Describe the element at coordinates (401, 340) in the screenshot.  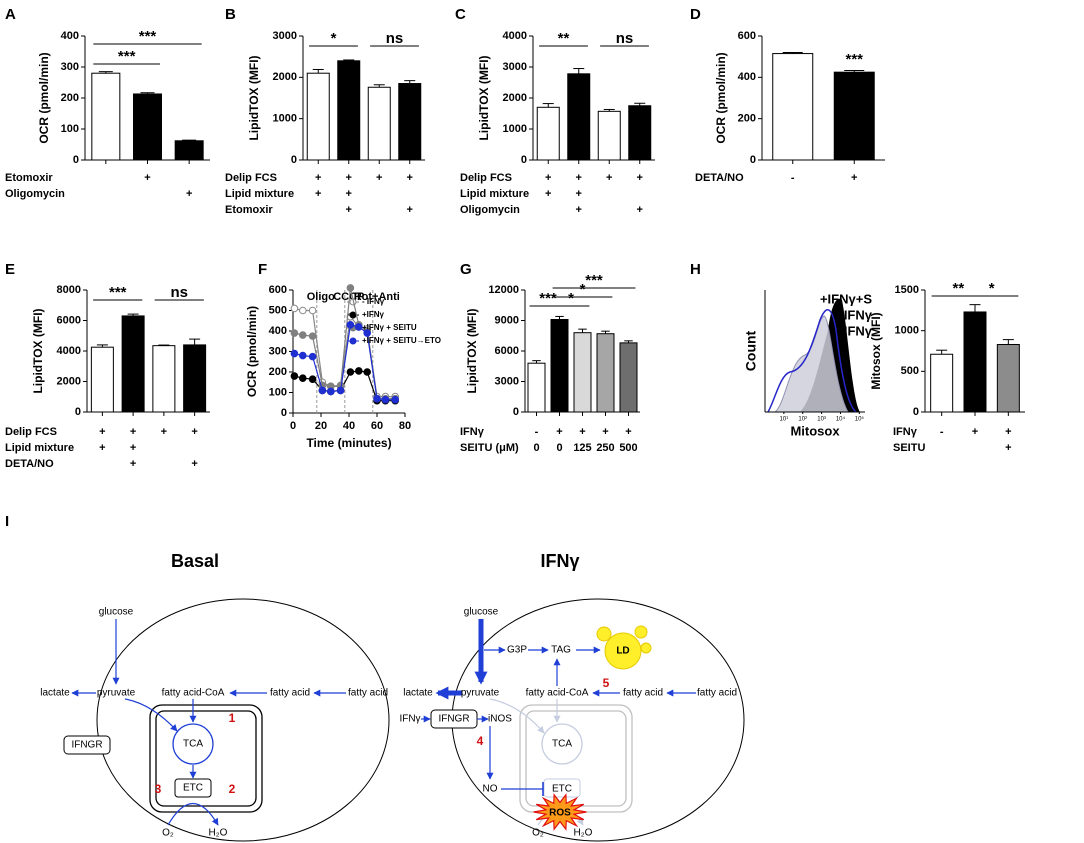
I see `legend-label: +IFNγ + SEITU→ETO` at that location.